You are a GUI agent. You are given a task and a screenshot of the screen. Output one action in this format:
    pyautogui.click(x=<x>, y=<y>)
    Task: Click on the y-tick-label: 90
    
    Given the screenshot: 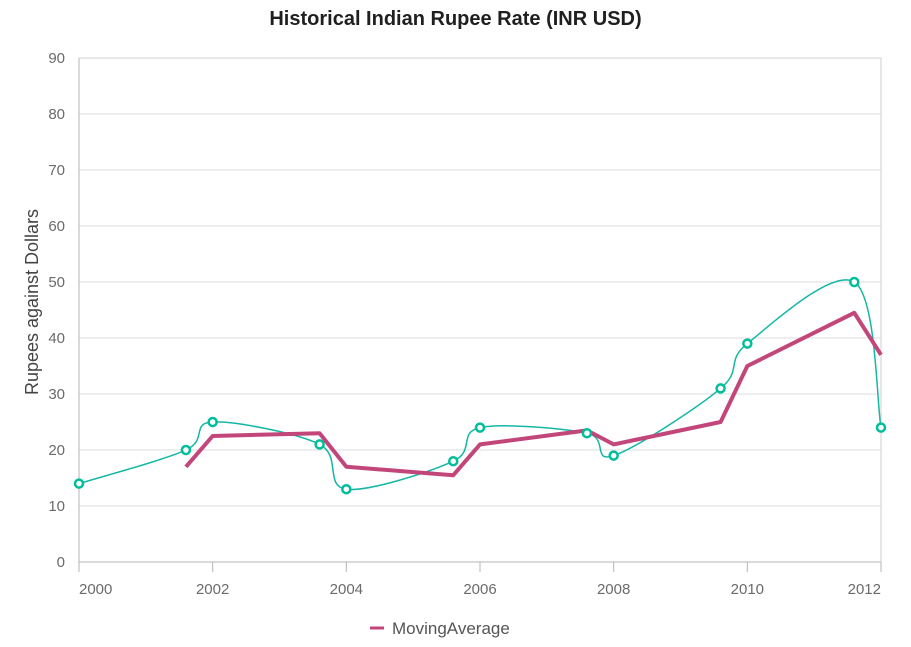 What is the action you would take?
    pyautogui.click(x=56, y=58)
    